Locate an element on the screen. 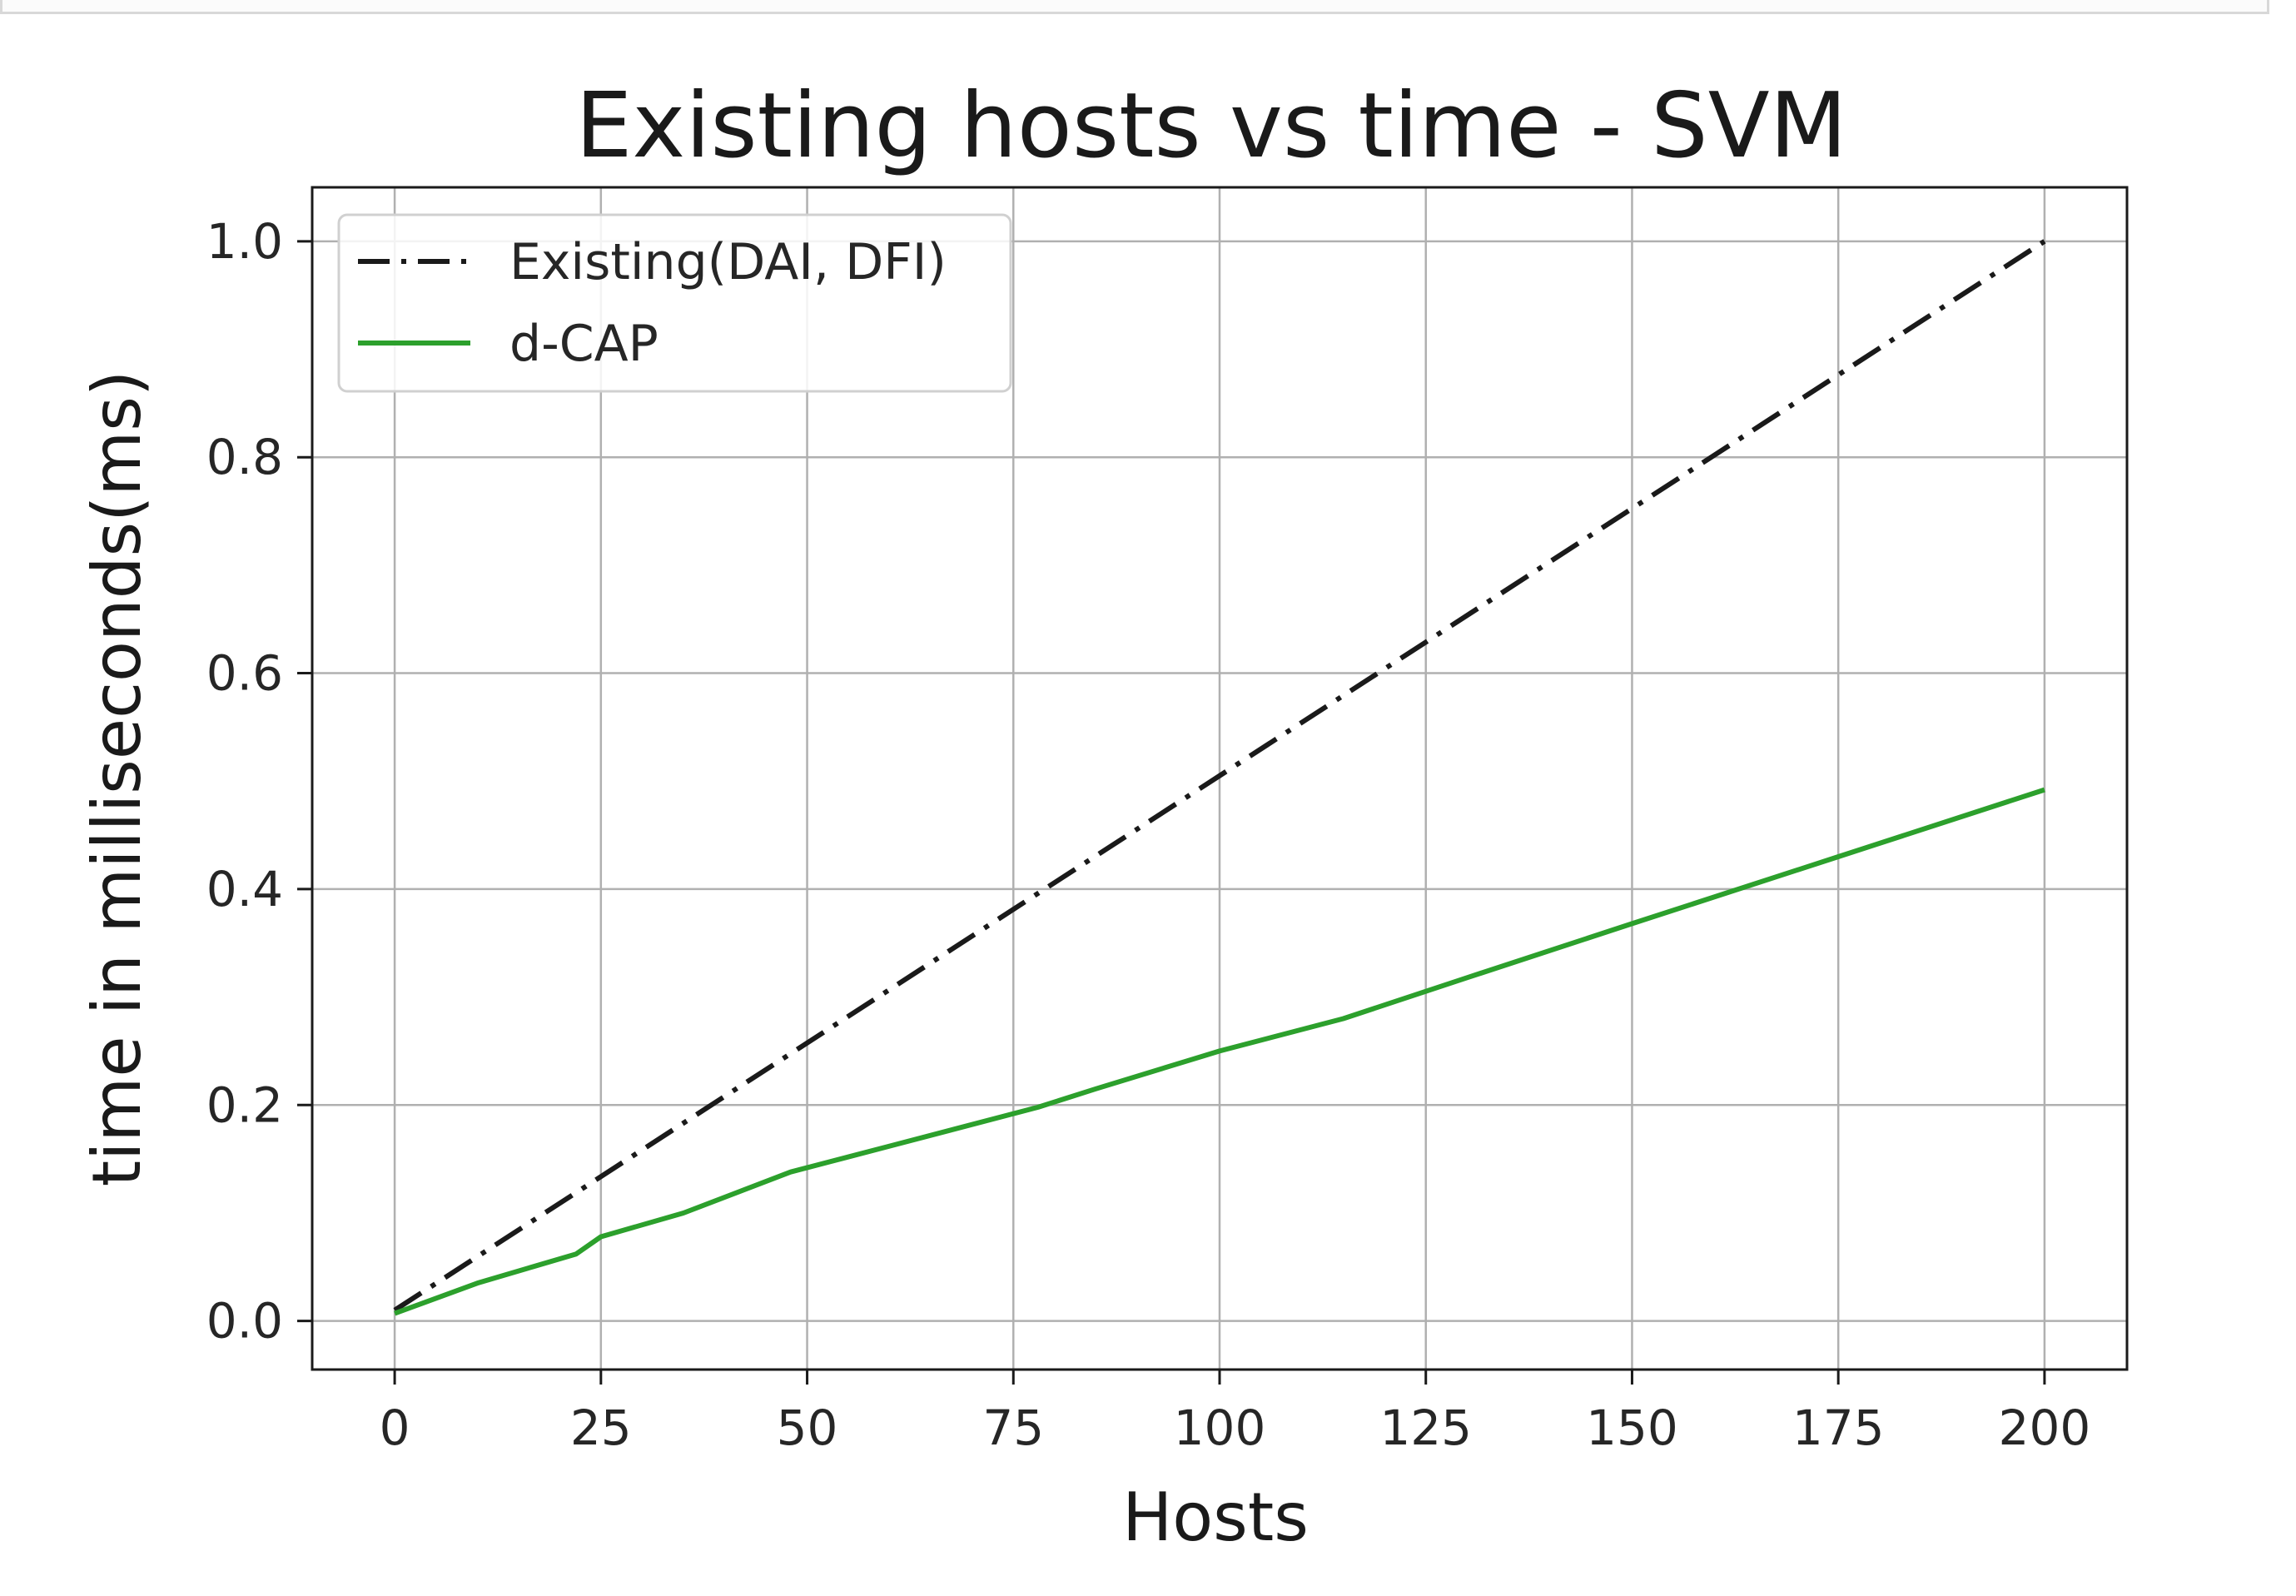 This screenshot has height=1596, width=2296. x-tick-label: 100 is located at coordinates (1220, 1428).